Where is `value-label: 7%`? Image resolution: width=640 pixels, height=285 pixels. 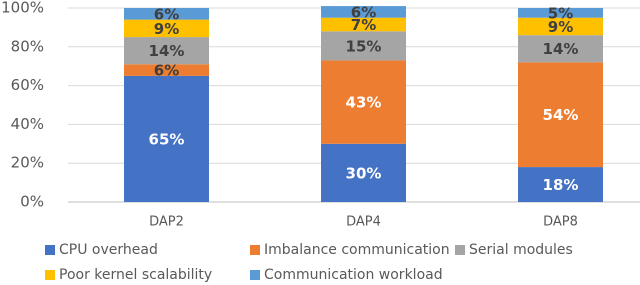
value-label: 7% is located at coordinates (363, 25).